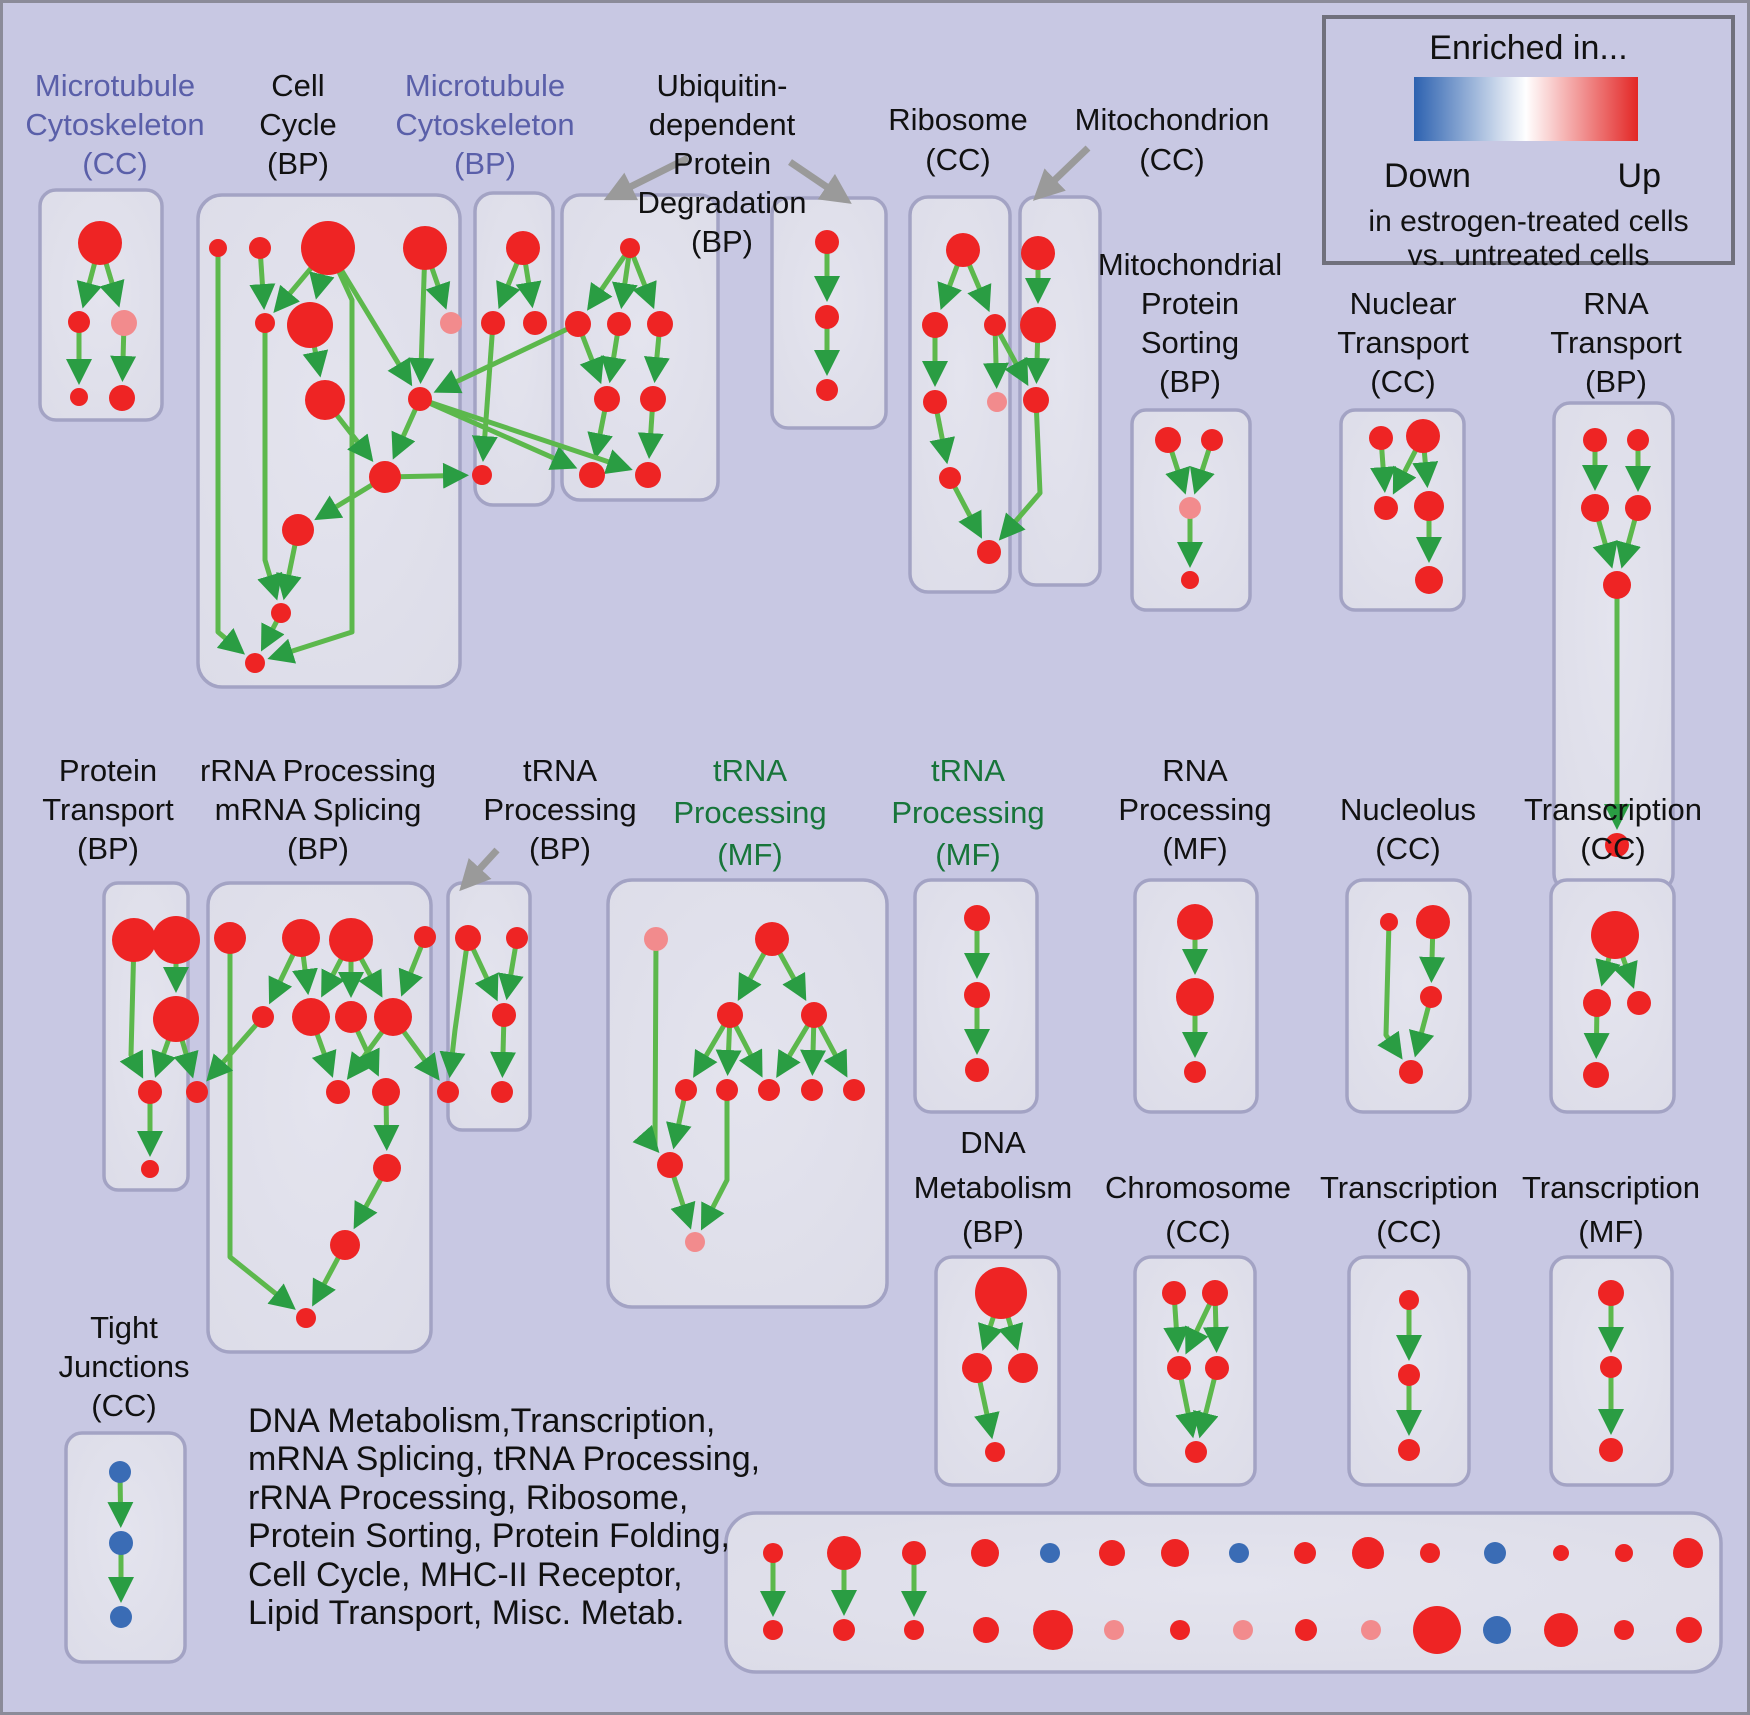 The height and width of the screenshot is (1715, 1750). I want to click on cluster-label-rrna-mrna: mRNA Splicing, so click(318, 809).